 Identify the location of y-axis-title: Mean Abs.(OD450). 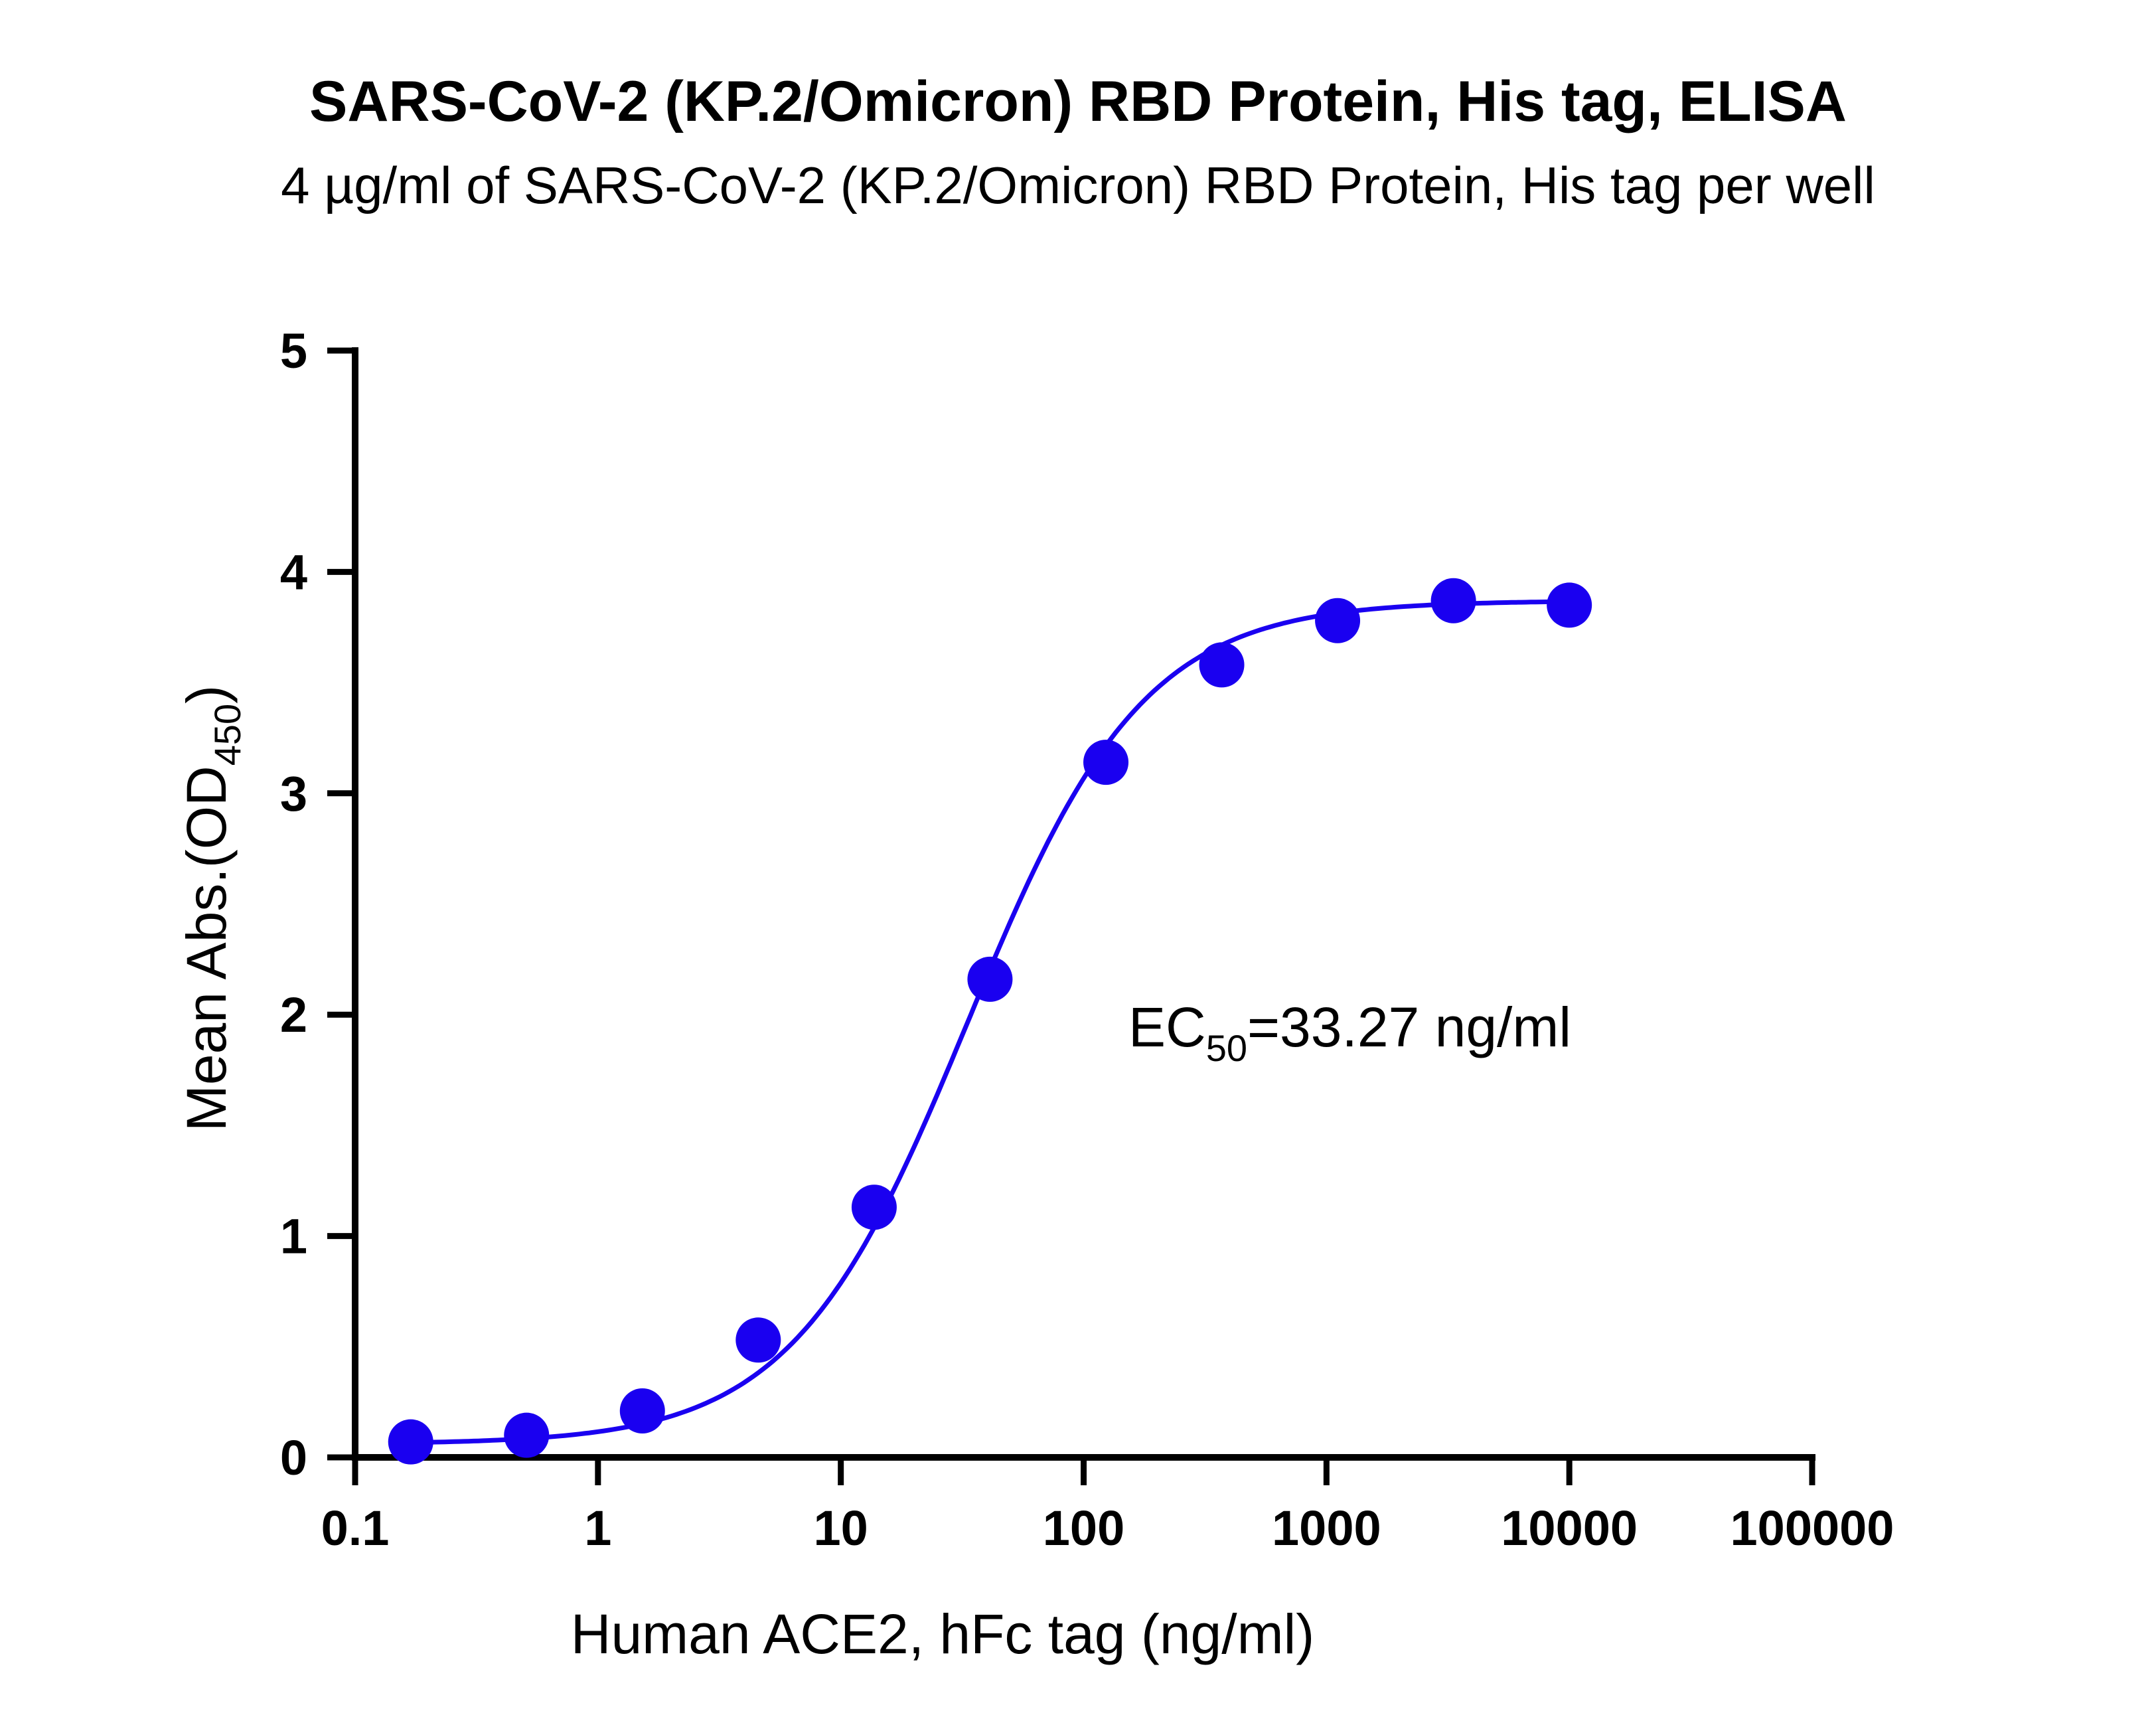
(212, 908).